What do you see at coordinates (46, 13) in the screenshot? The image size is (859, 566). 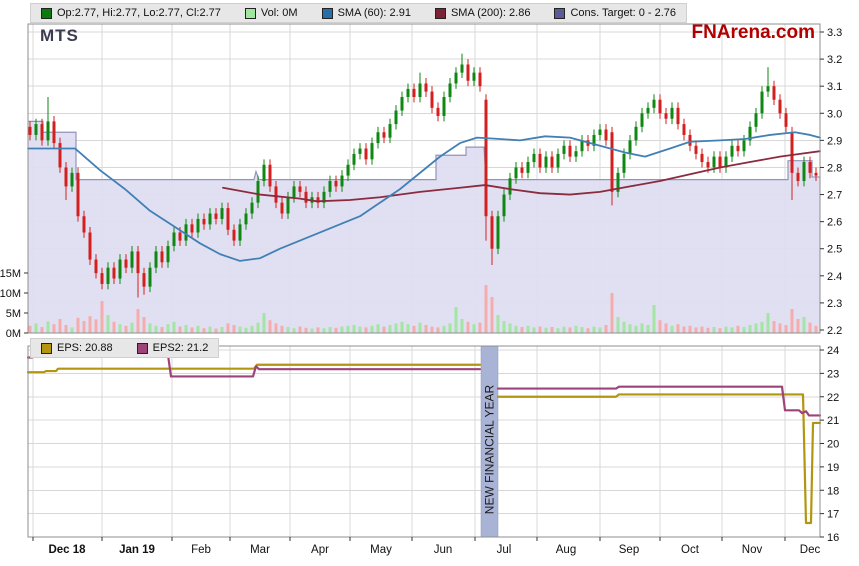 I see `ohlc-swatch-icon` at bounding box center [46, 13].